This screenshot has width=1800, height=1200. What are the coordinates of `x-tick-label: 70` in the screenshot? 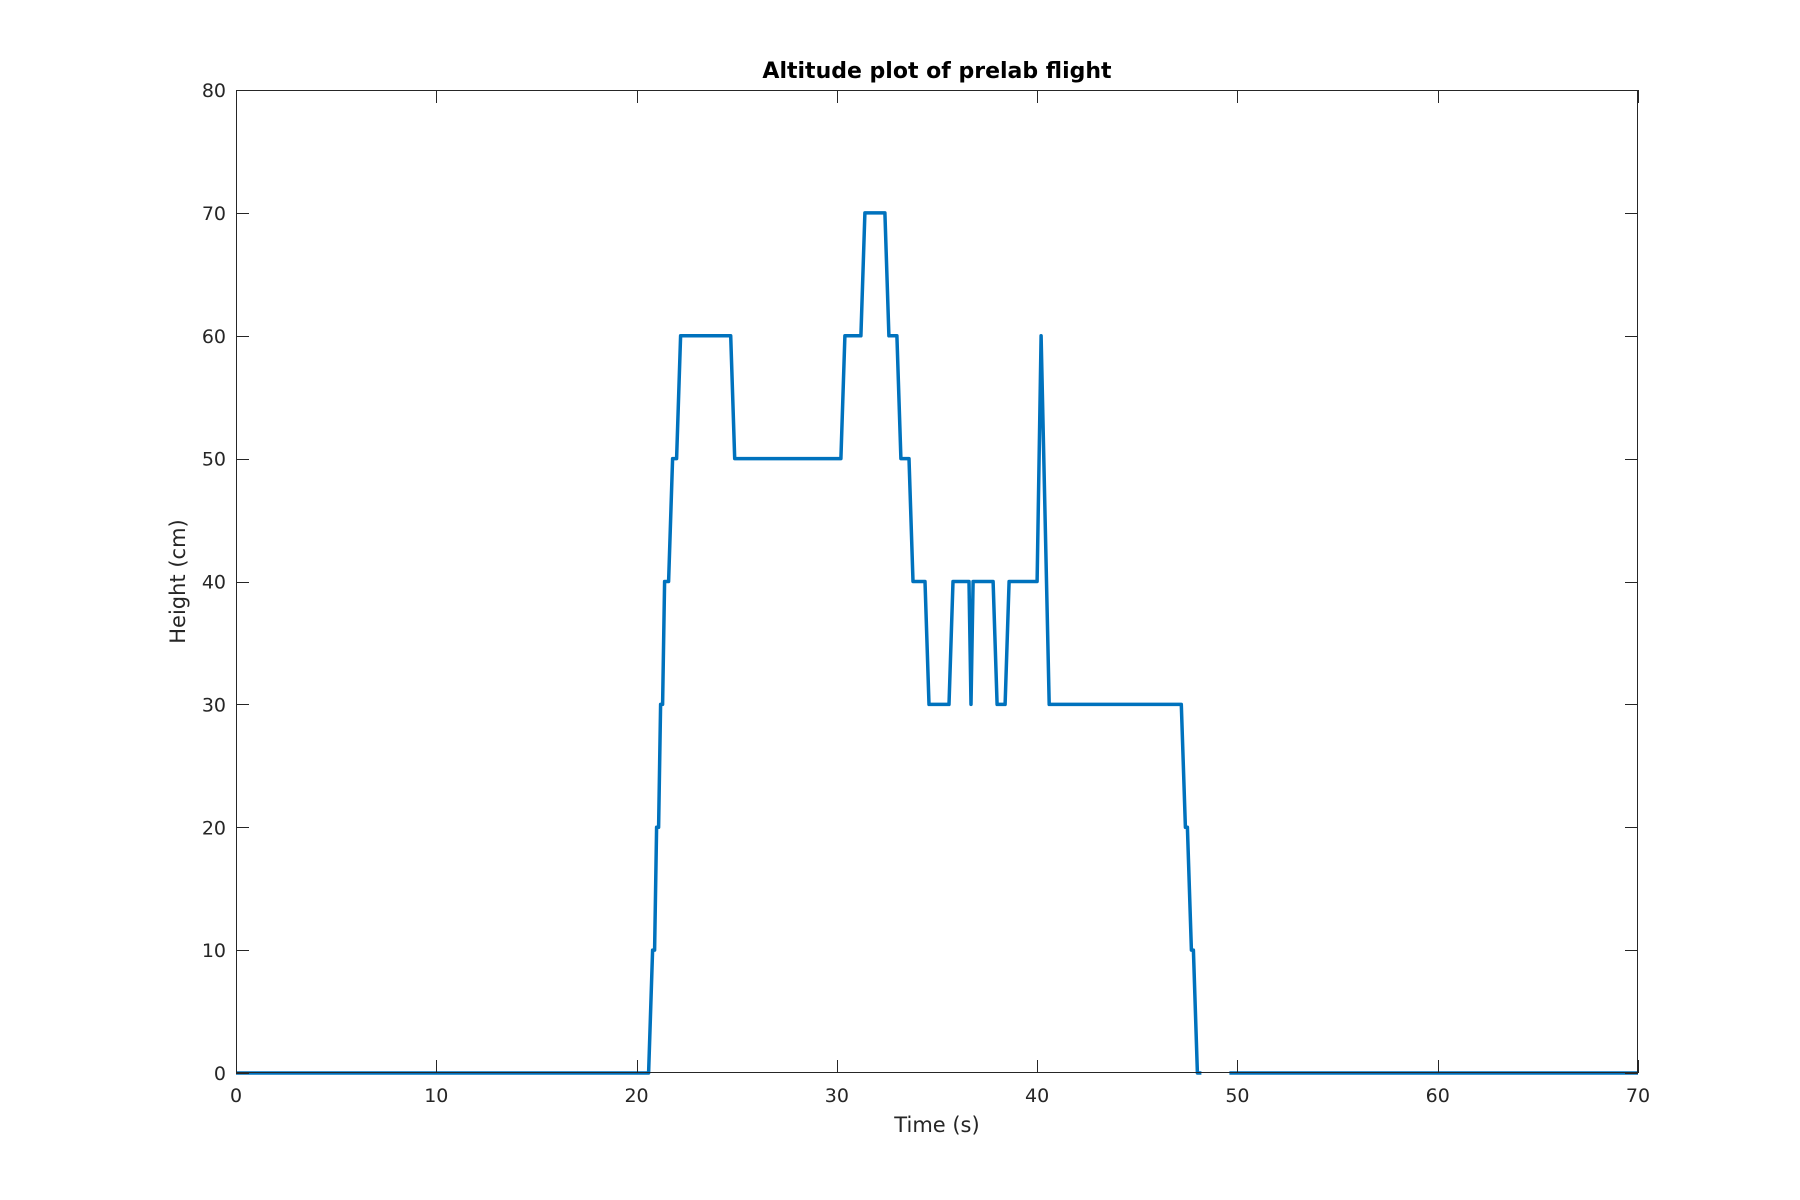 It's located at (1638, 1096).